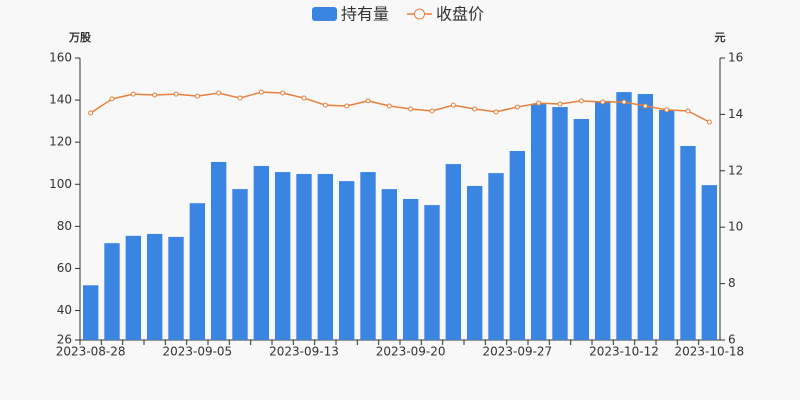  What do you see at coordinates (64, 310) in the screenshot?
I see `y-tick-label: 40` at bounding box center [64, 310].